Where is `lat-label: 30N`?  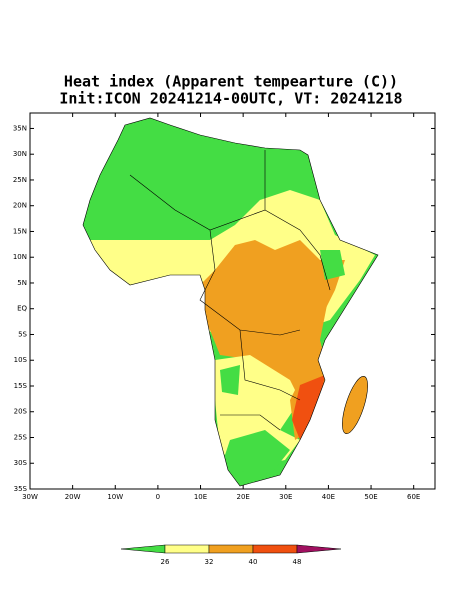
lat-label: 30N is located at coordinates (20, 154).